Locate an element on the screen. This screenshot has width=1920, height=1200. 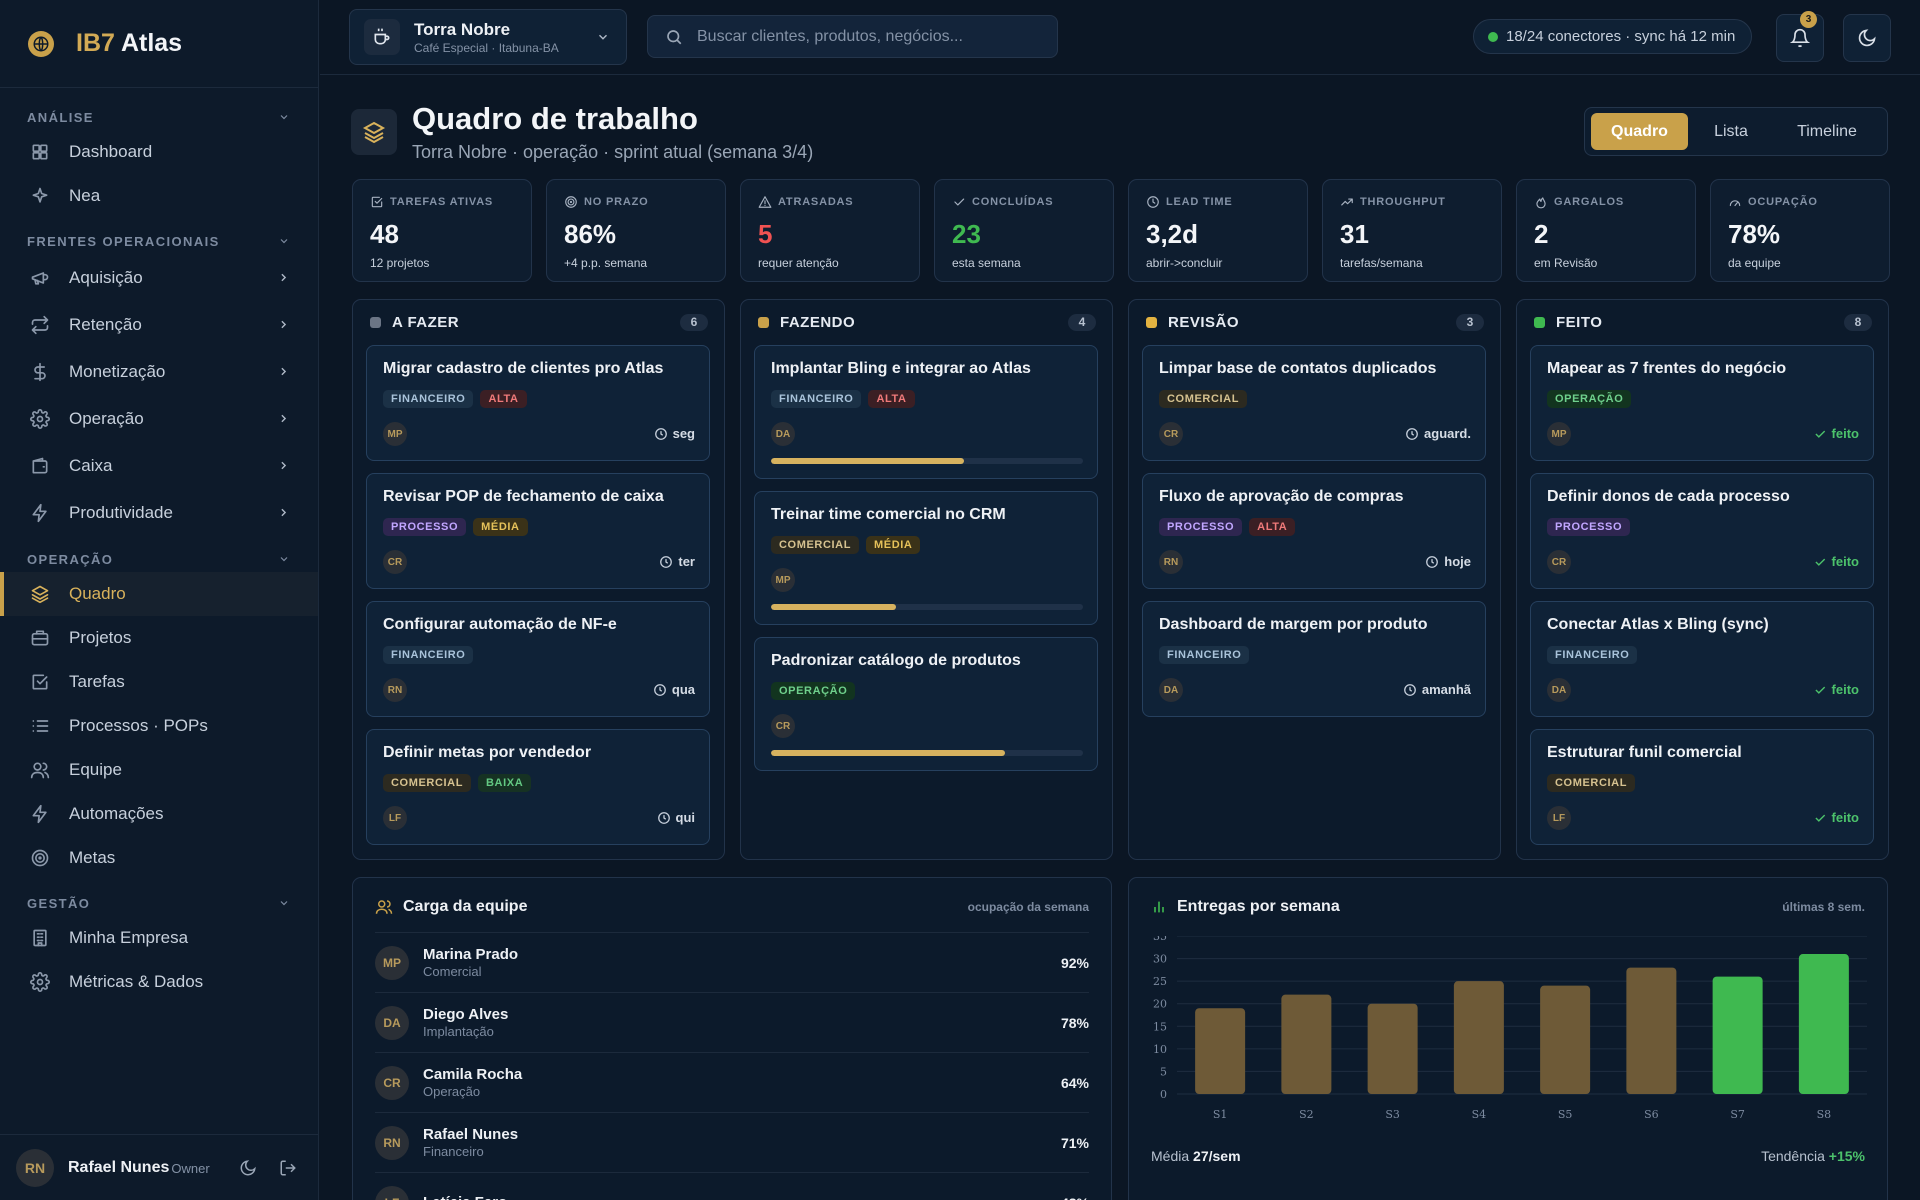
team-member-row: RN Rafael Nunes Financeiro 71% is located at coordinates (732, 1142).